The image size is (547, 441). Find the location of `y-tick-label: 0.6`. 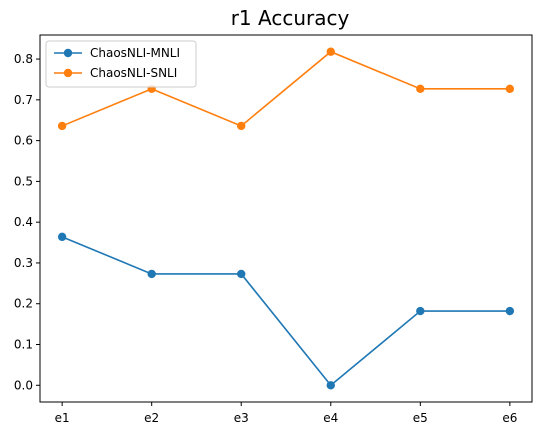

y-tick-label: 0.6 is located at coordinates (23, 141).